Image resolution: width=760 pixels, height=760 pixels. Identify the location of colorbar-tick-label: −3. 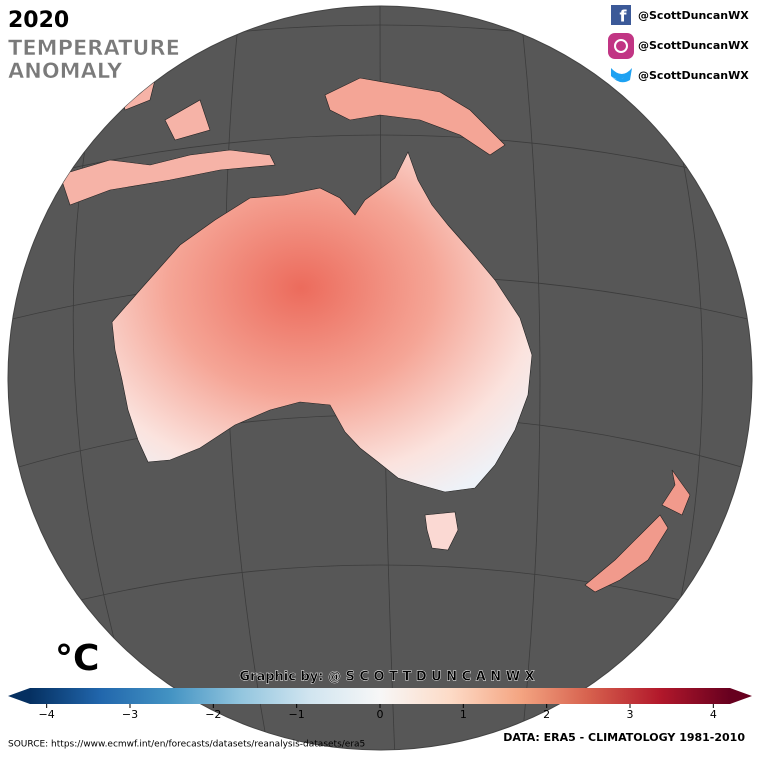
(130, 714).